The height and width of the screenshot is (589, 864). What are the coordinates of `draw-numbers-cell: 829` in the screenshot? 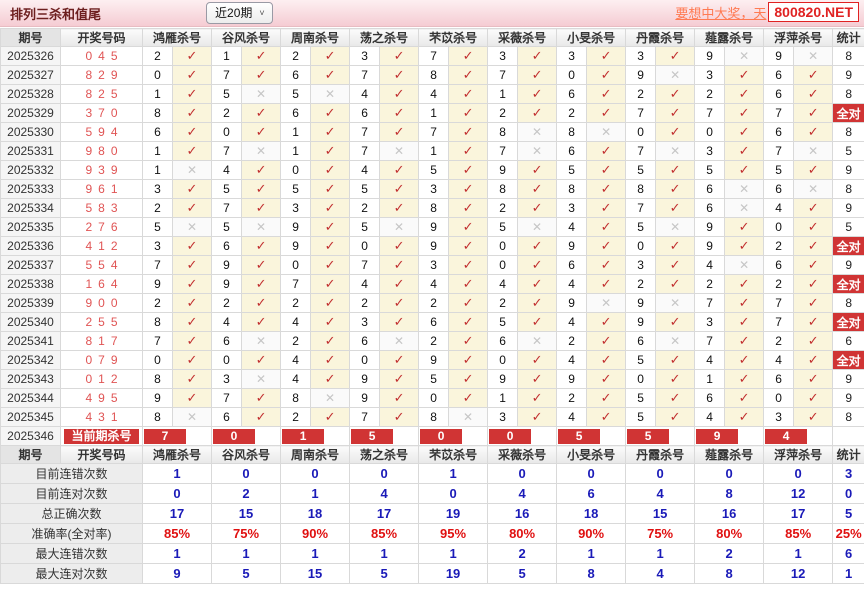 It's located at (101, 75).